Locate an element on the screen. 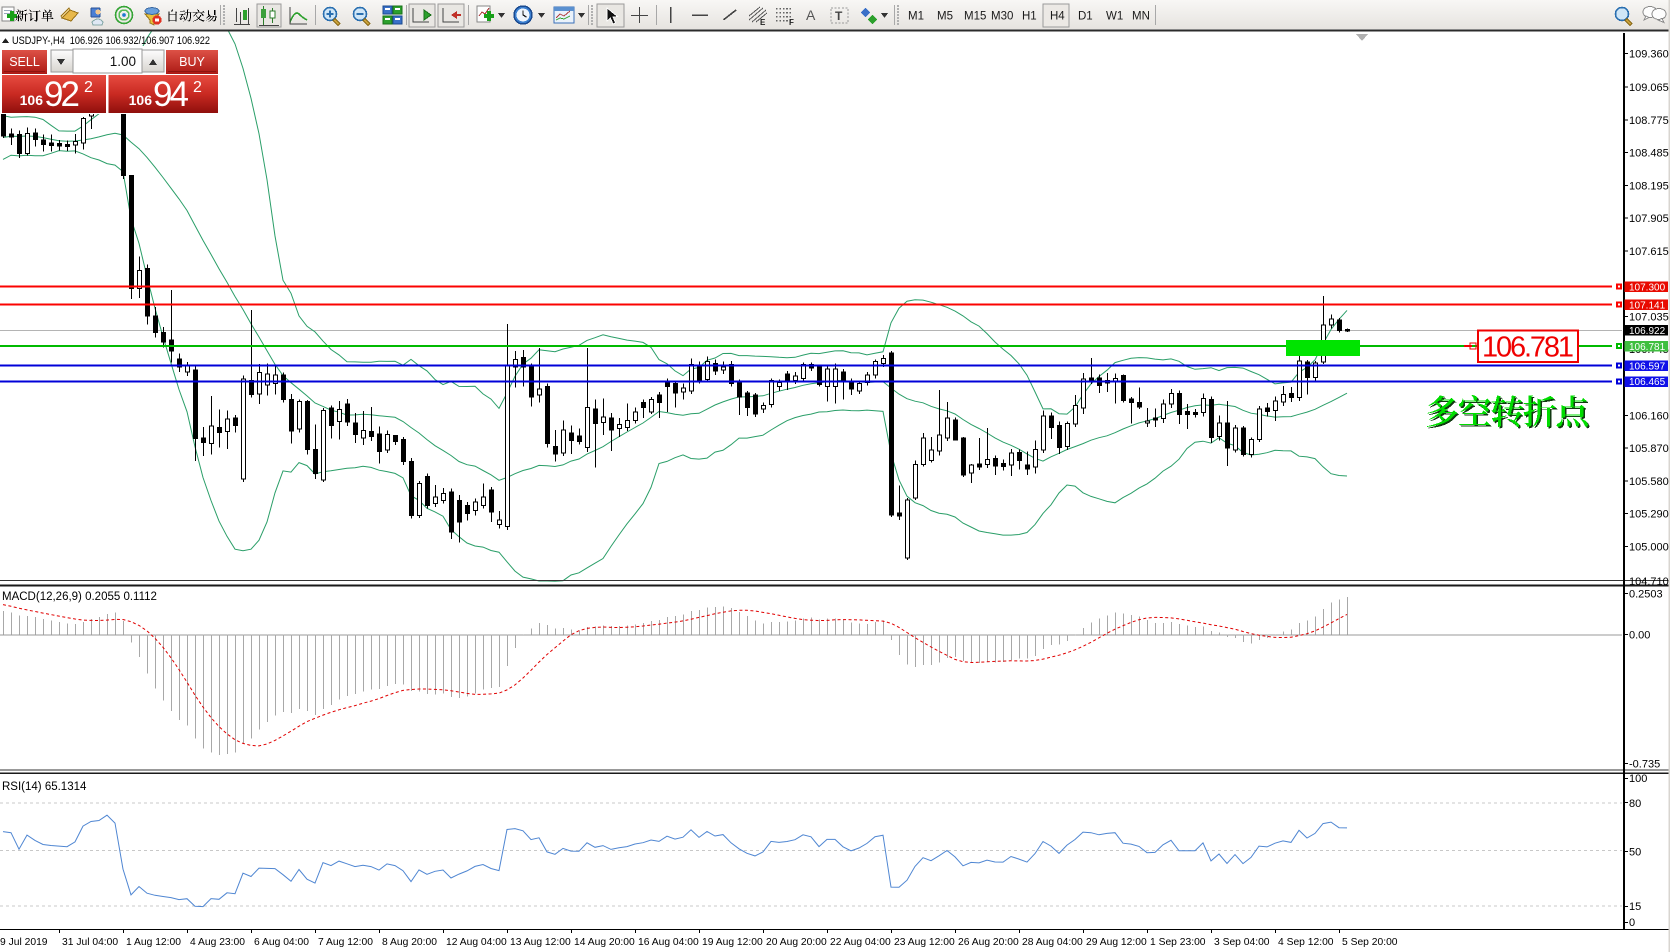 This screenshot has height=952, width=1670. svg-text: 26 Aug 20:00 is located at coordinates (988, 942).